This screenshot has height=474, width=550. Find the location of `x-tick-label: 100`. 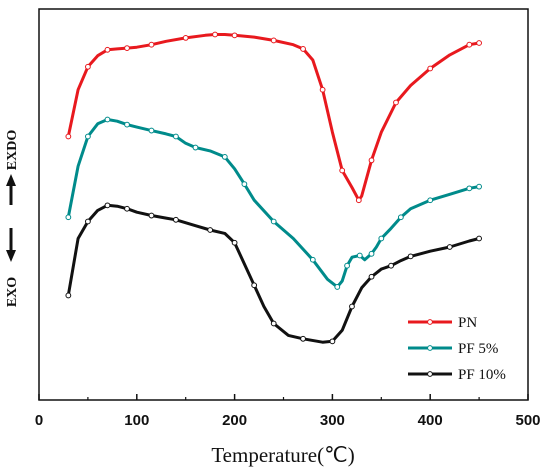

x-tick-label: 100 is located at coordinates (136, 420).